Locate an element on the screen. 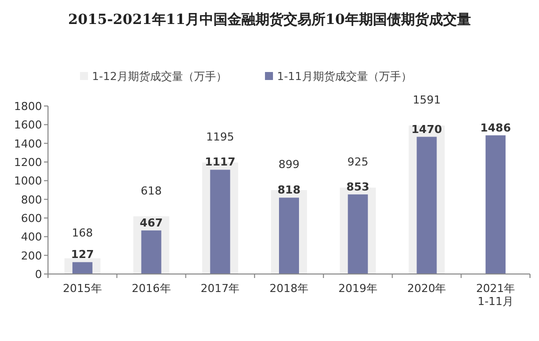  y-tick-label: 400 is located at coordinates (31, 237).